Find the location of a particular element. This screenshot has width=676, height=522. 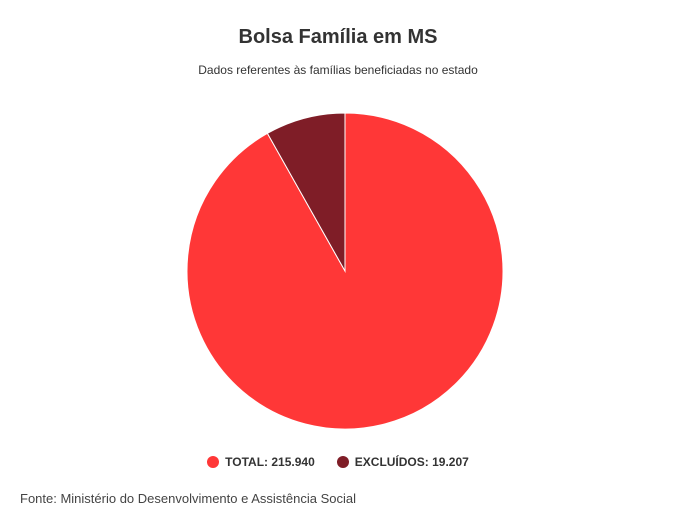

legend-item-excluidos: EXCLUÍDOS: 19.207 is located at coordinates (402, 462).